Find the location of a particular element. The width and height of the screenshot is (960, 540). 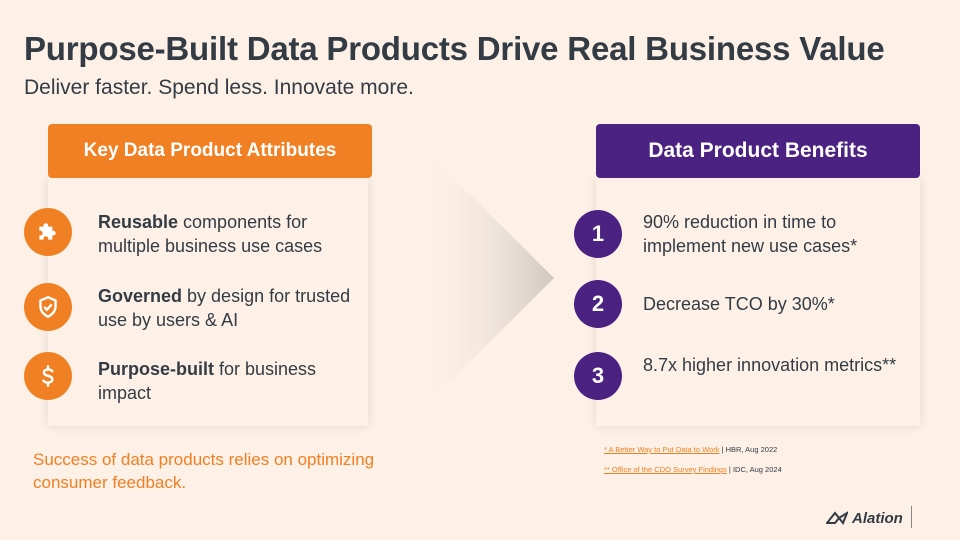

benefits-header: Data Product Benefits is located at coordinates (758, 151).